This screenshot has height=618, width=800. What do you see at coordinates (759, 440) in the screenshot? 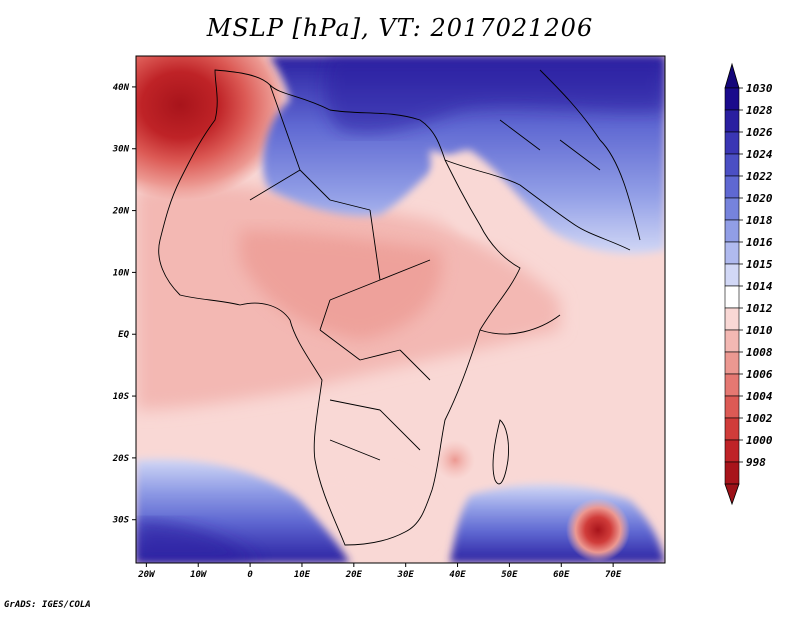
I see `colorbar-label: 1000` at bounding box center [759, 440].